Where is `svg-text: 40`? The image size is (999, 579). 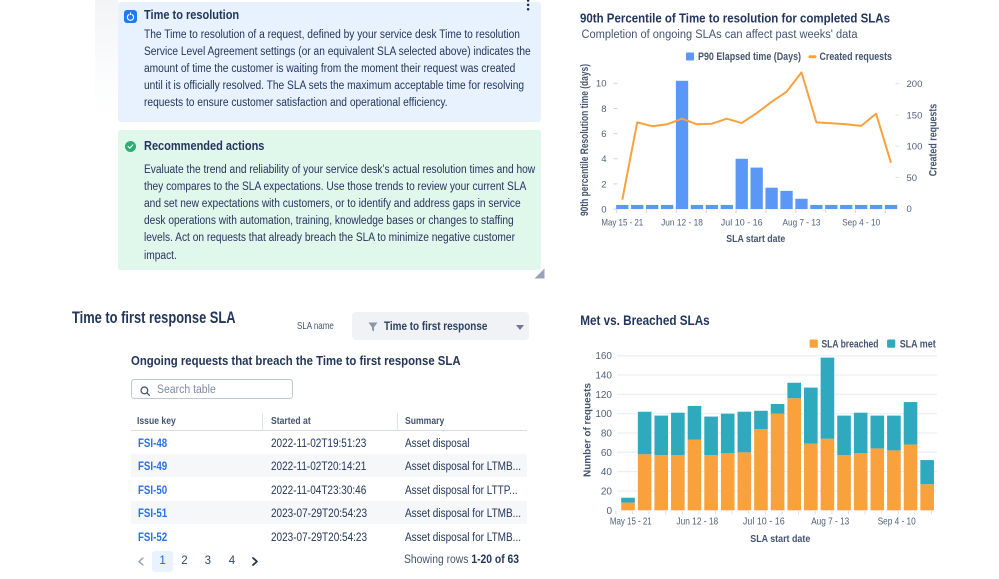
svg-text: 40 is located at coordinates (607, 472).